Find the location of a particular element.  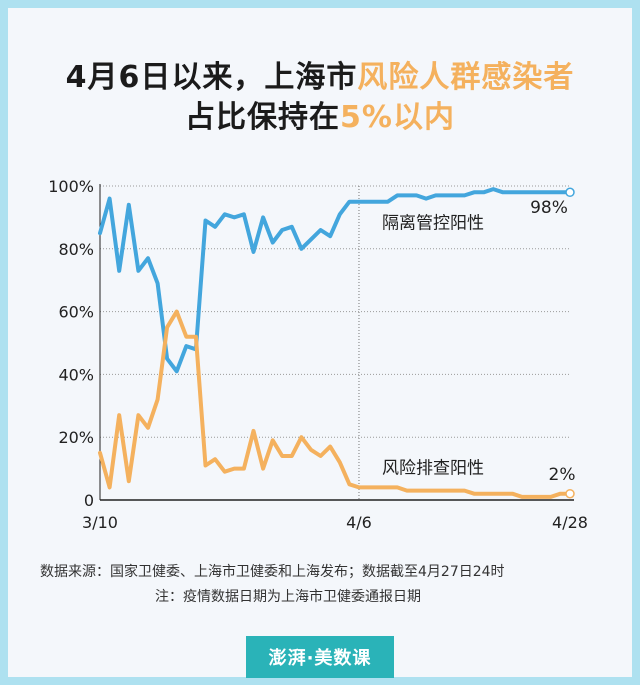

series-name-label: 隔离管控阳性 is located at coordinates (433, 224).